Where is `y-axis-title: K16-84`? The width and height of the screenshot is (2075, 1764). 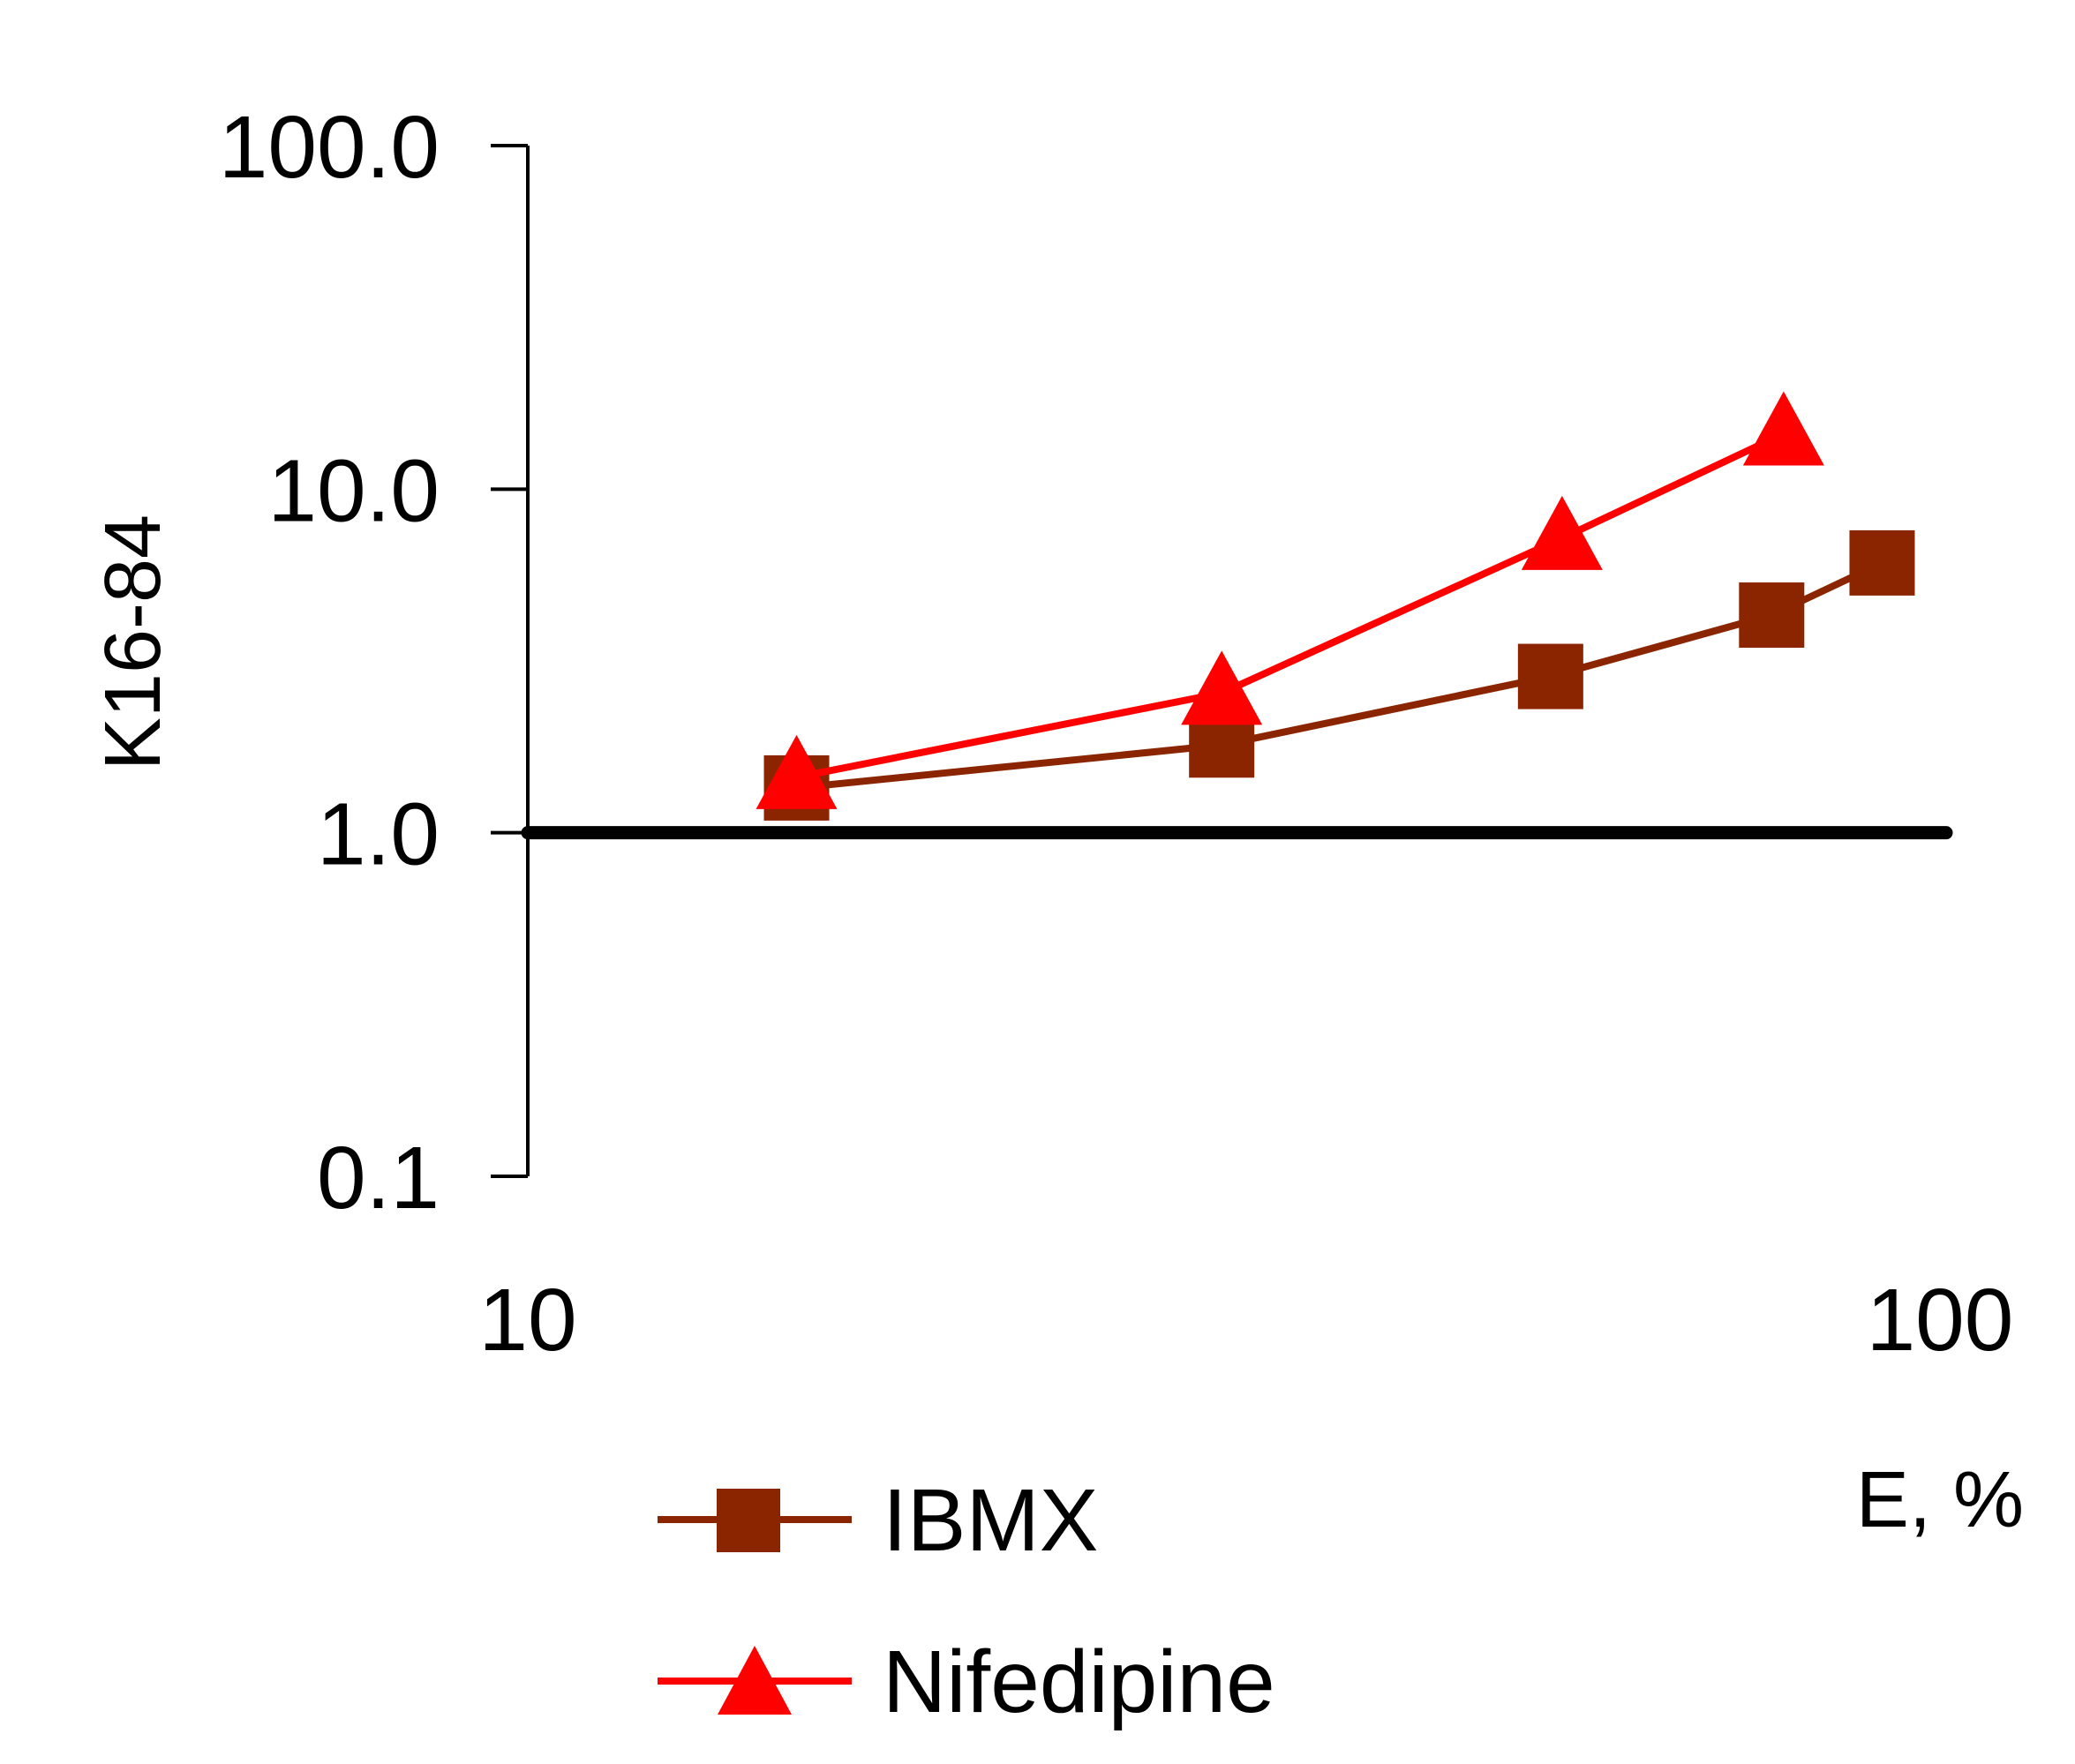 y-axis-title: K16-84 is located at coordinates (133, 642).